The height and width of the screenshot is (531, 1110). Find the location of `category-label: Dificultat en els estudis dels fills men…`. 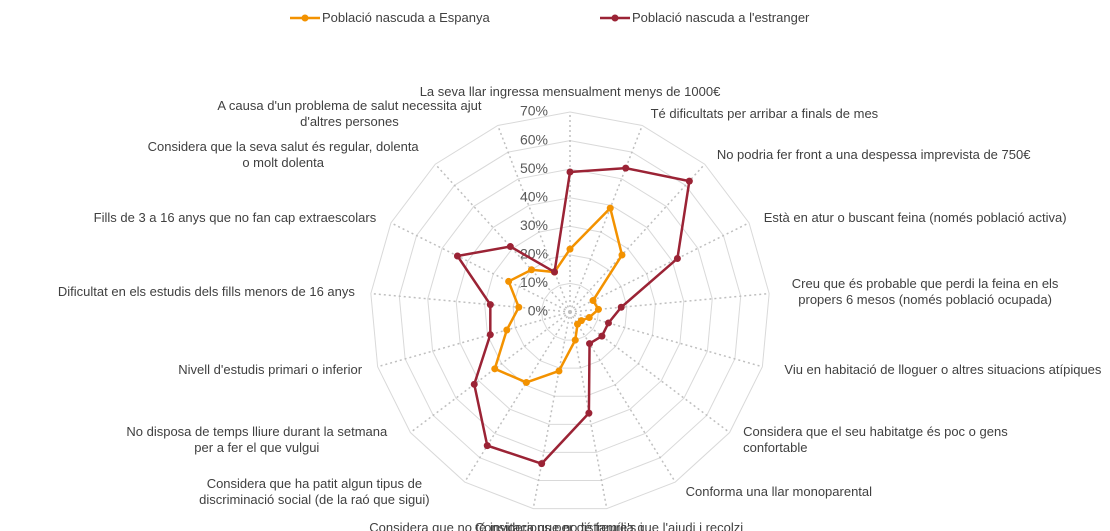

category-label: Dificultat en els estudis dels fills men… is located at coordinates (206, 292).